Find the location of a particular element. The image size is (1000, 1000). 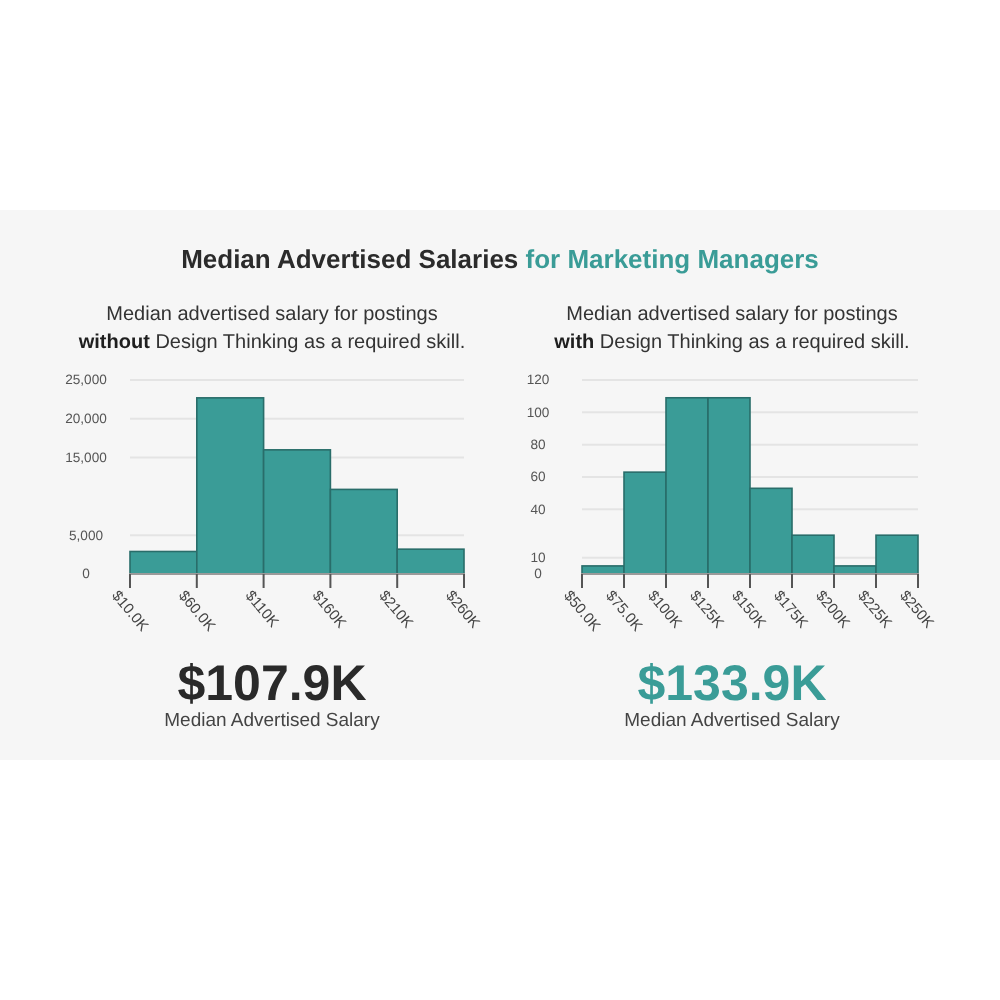

text: Median advertised salary for postings with Design Thinking as a required skill. is located at coordinates (732, 329).